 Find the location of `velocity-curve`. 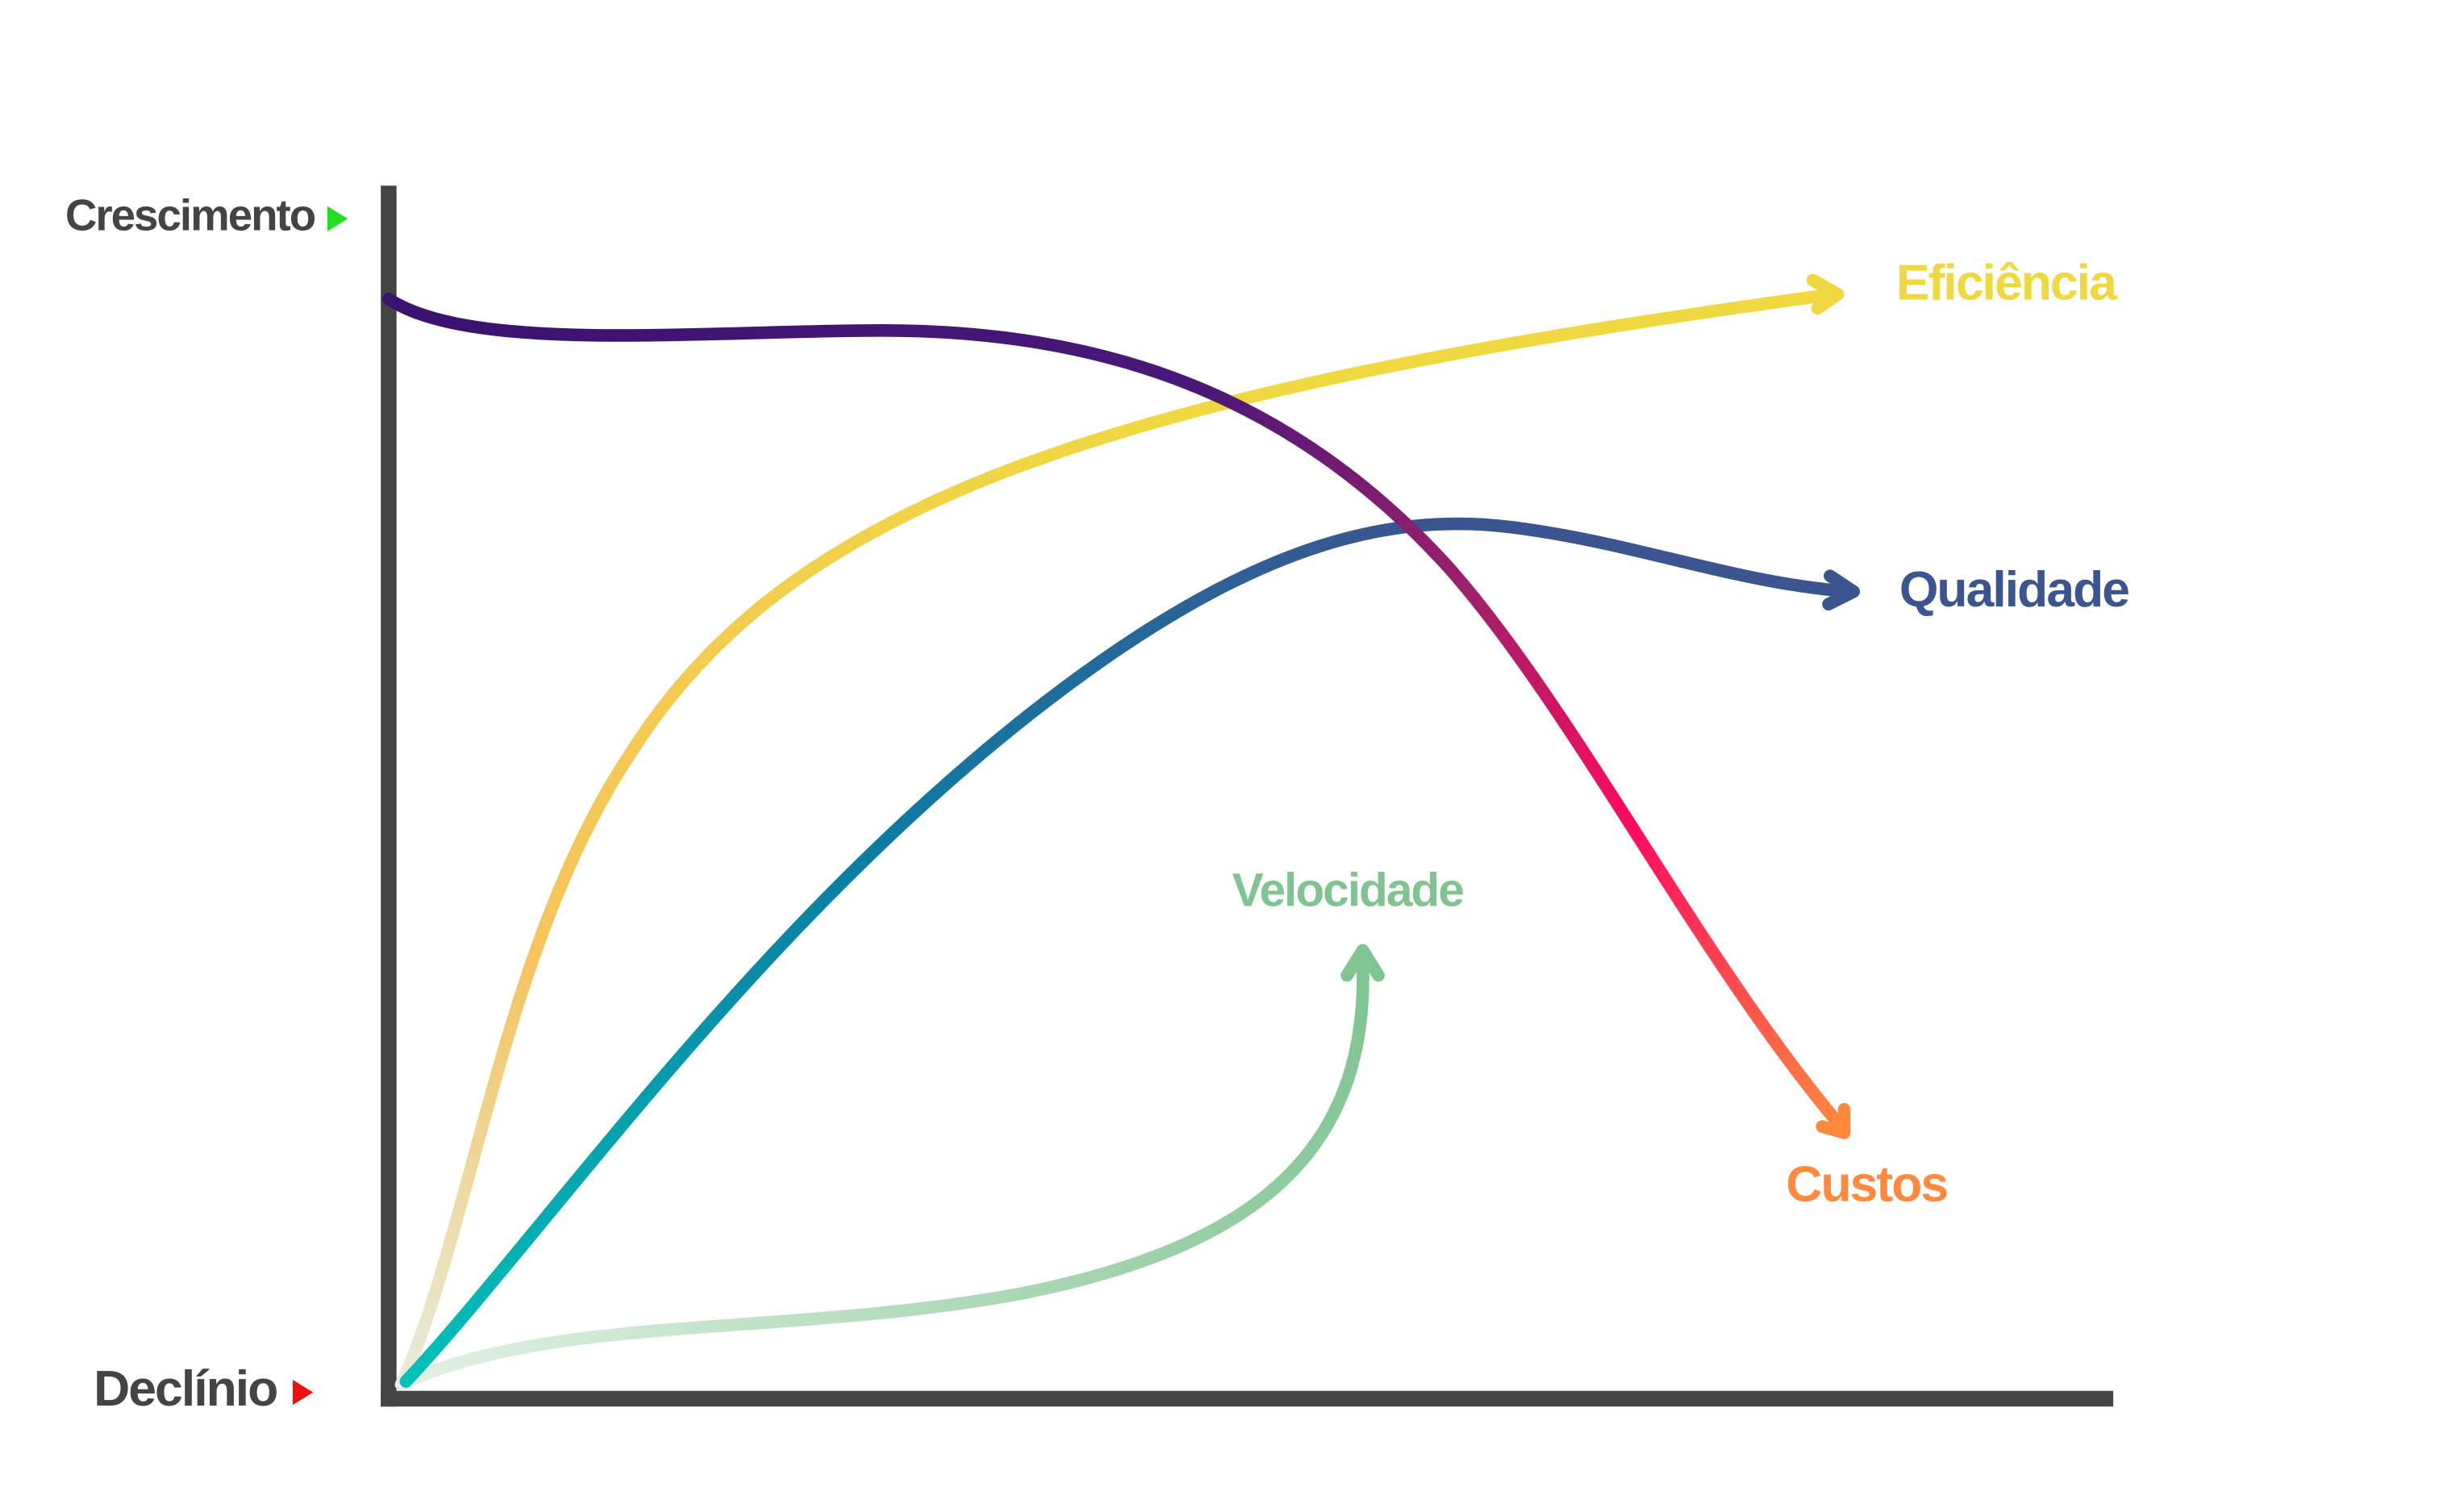

velocity-curve is located at coordinates (882, 1173).